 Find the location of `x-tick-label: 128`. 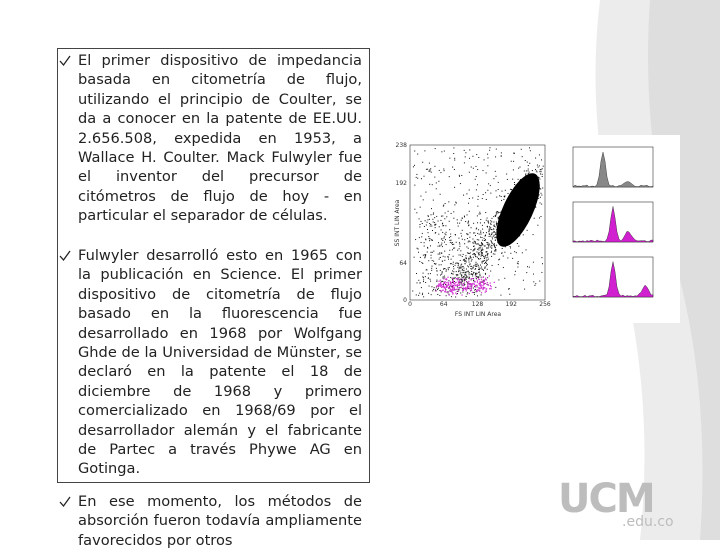

x-tick-label: 128 is located at coordinates (478, 304).